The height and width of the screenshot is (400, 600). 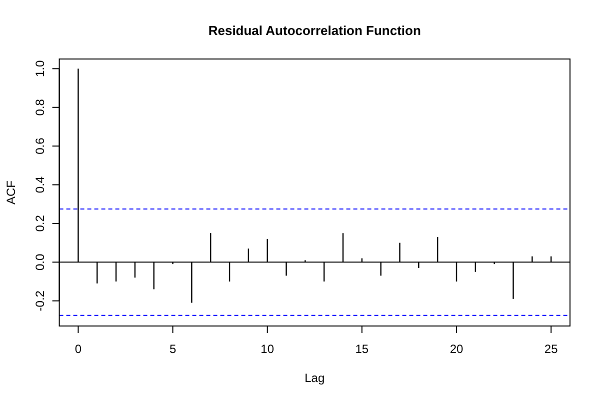 What do you see at coordinates (40, 261) in the screenshot?
I see `y-tick-label: 0.0` at bounding box center [40, 261].